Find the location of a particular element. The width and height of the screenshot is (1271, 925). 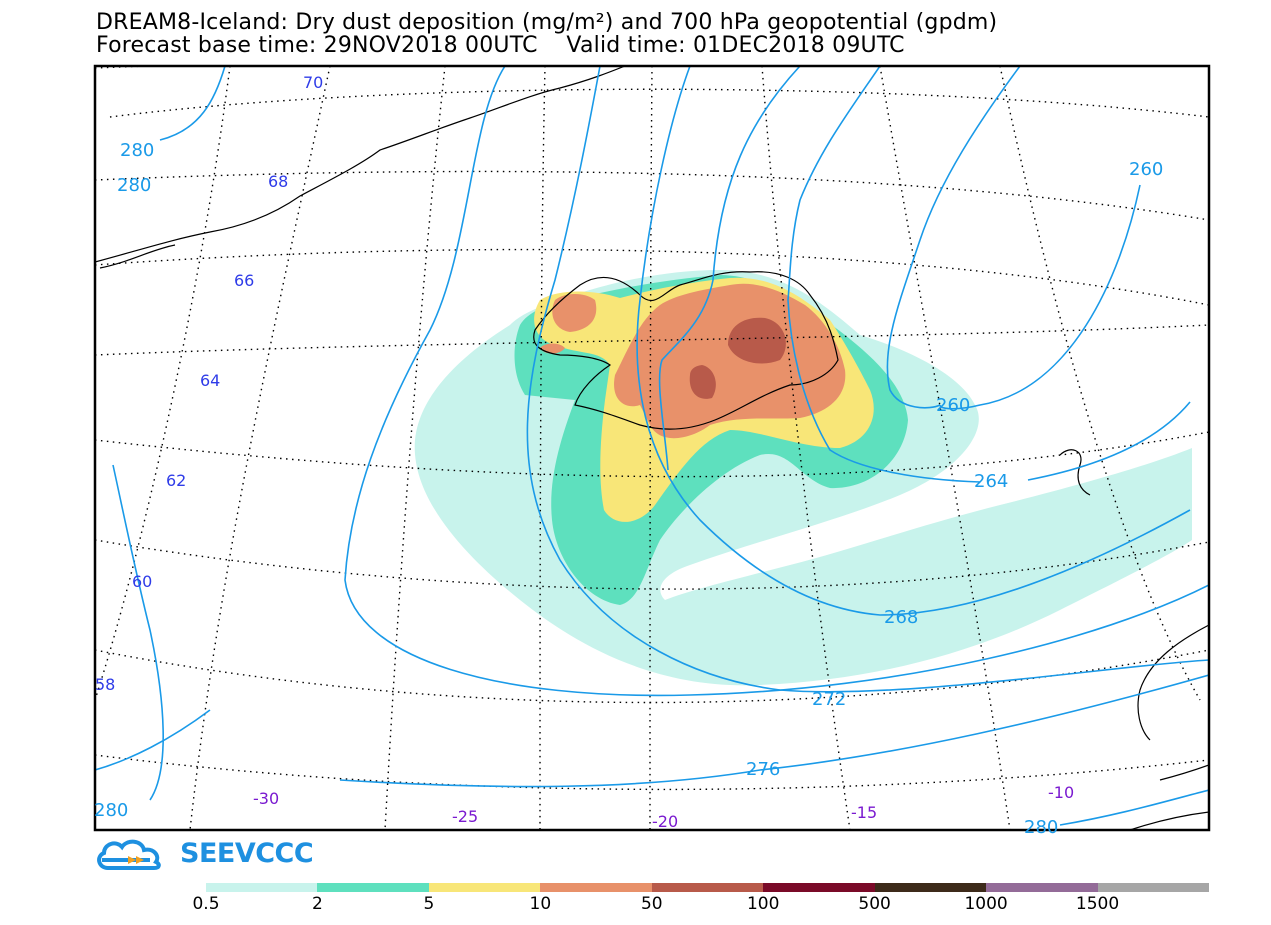

lat-label: 60 is located at coordinates (142, 581).